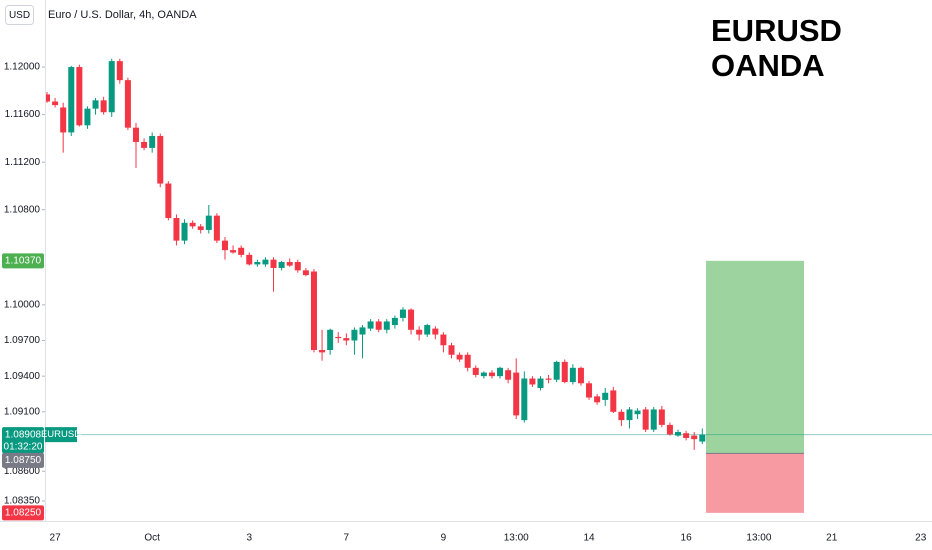 This screenshot has width=932, height=550. I want to click on last-price-label: 1.08908, so click(23, 434).